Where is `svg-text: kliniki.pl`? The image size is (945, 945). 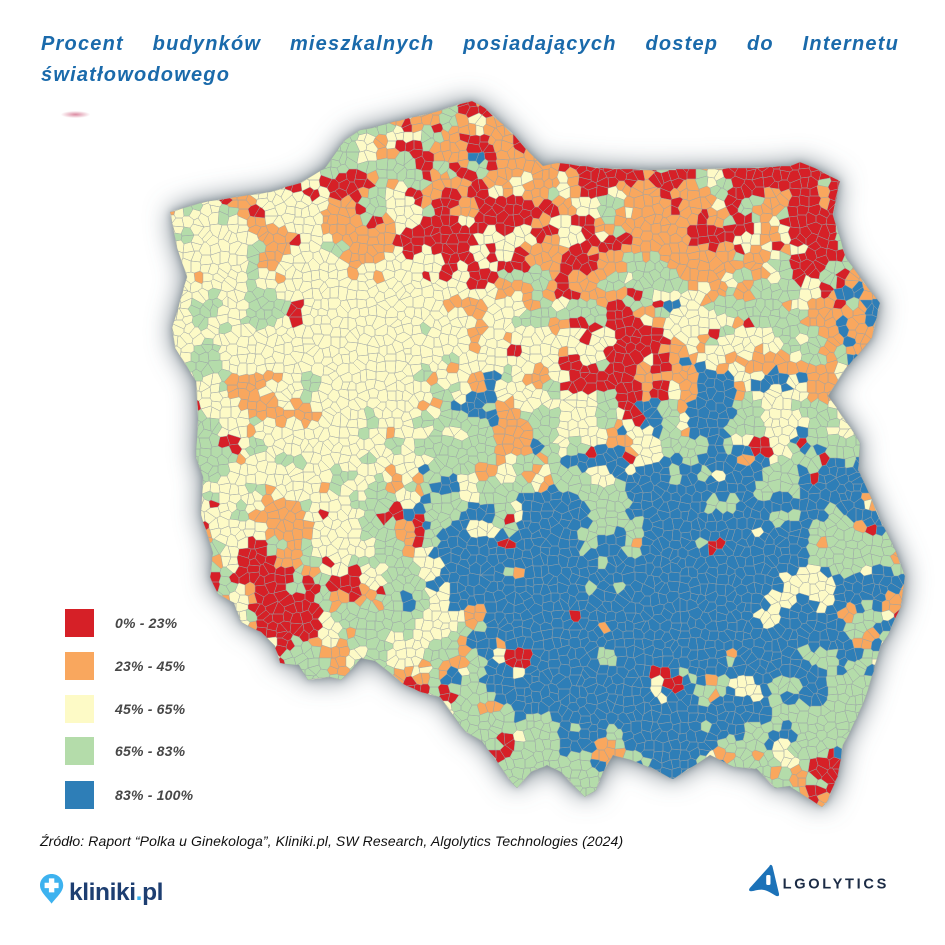
svg-text: kliniki.pl is located at coordinates (116, 892).